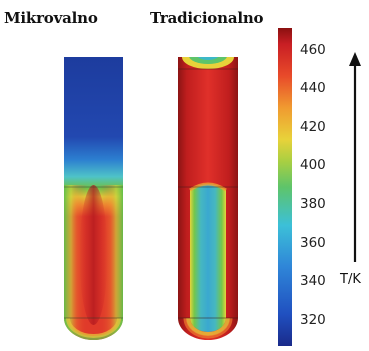 This screenshot has height=351, width=369. Describe the element at coordinates (313, 50) in the screenshot. I see `colorbar-tick-460: 460` at that location.